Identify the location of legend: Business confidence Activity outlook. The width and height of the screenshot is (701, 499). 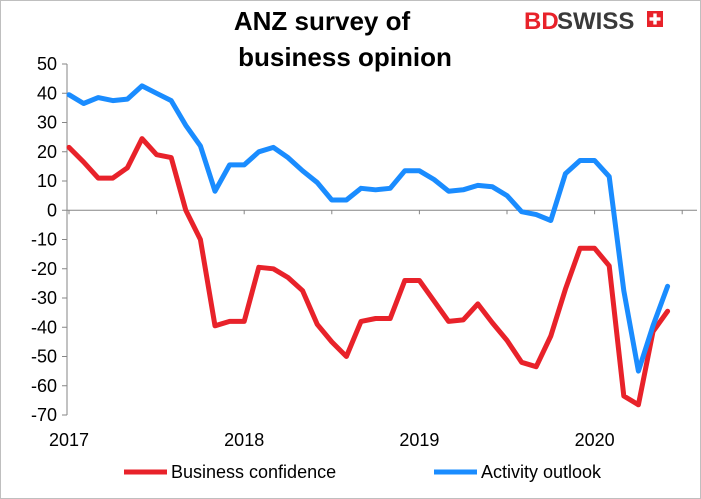
(363, 472).